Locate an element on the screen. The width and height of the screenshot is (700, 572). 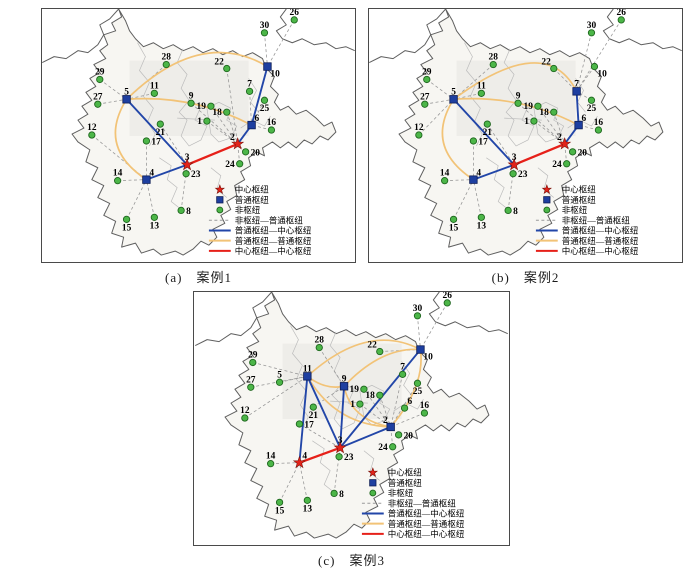
node-label: 4 is located at coordinates (478, 174).